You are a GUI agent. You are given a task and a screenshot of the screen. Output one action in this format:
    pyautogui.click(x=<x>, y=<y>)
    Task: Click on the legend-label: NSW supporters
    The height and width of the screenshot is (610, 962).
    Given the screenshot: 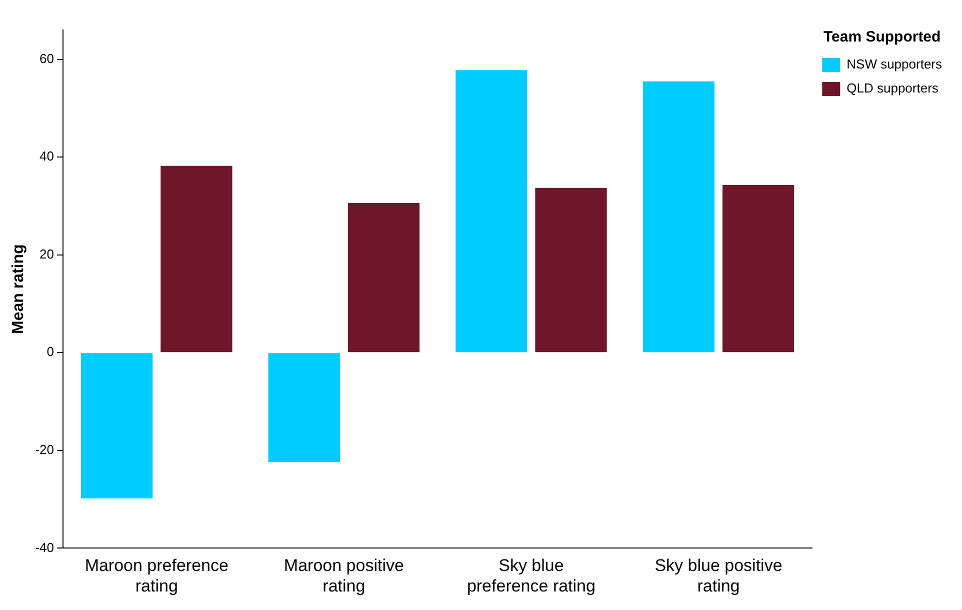 What is the action you would take?
    pyautogui.click(x=894, y=64)
    